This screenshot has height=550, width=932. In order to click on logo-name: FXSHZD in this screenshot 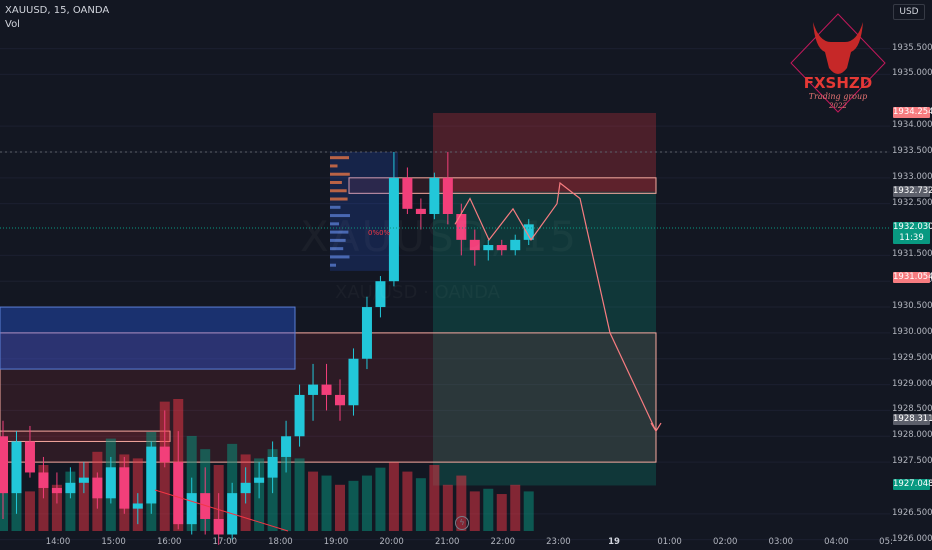, I will do `click(838, 83)`.